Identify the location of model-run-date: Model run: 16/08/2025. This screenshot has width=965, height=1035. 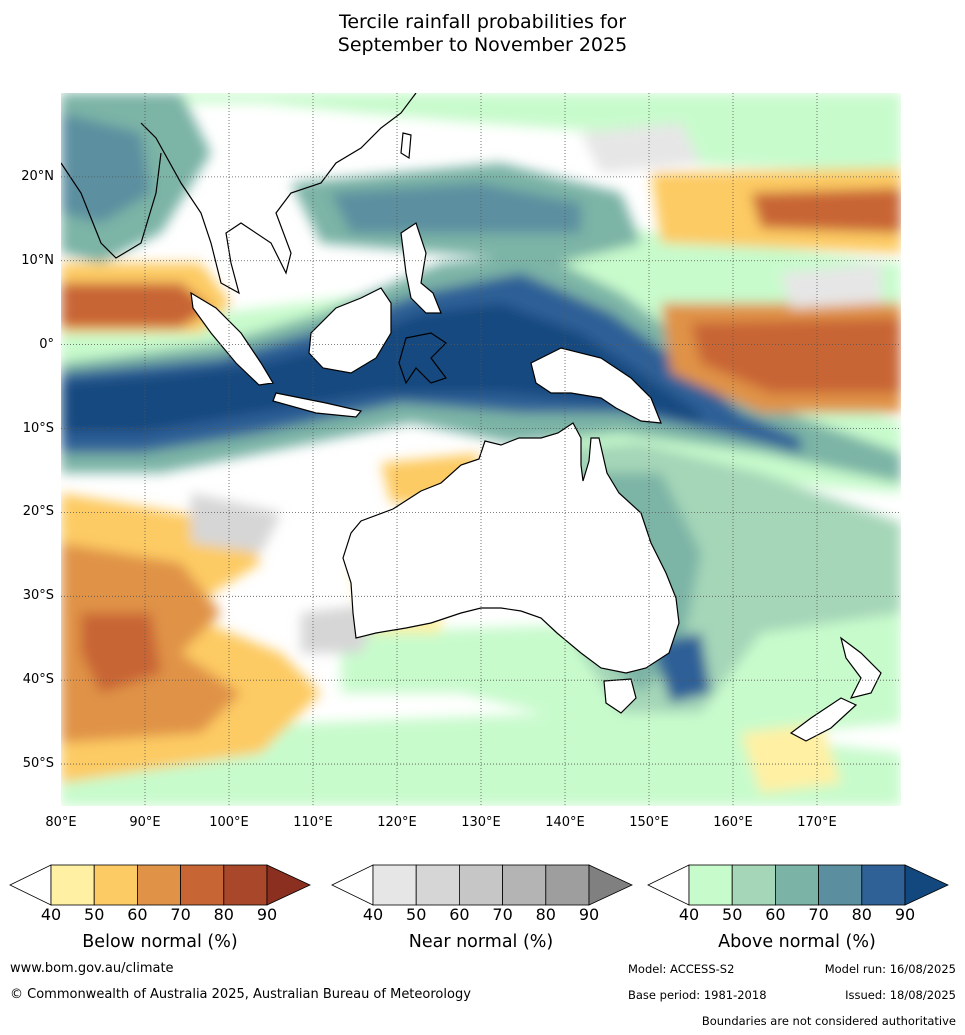
(890, 969).